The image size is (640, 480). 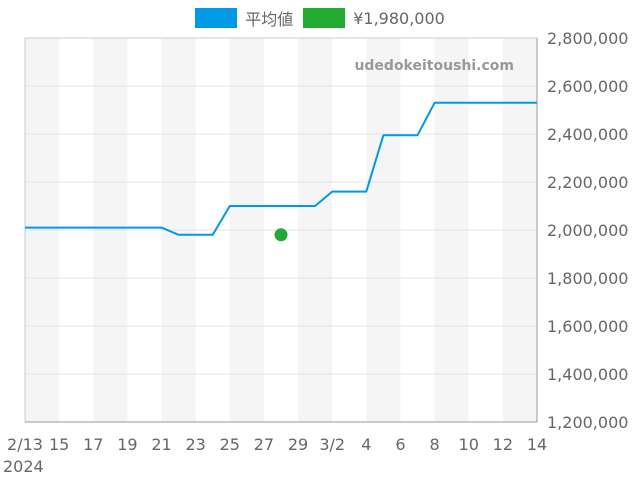 What do you see at coordinates (587, 86) in the screenshot?
I see `y-tick-label: 2,600,000` at bounding box center [587, 86].